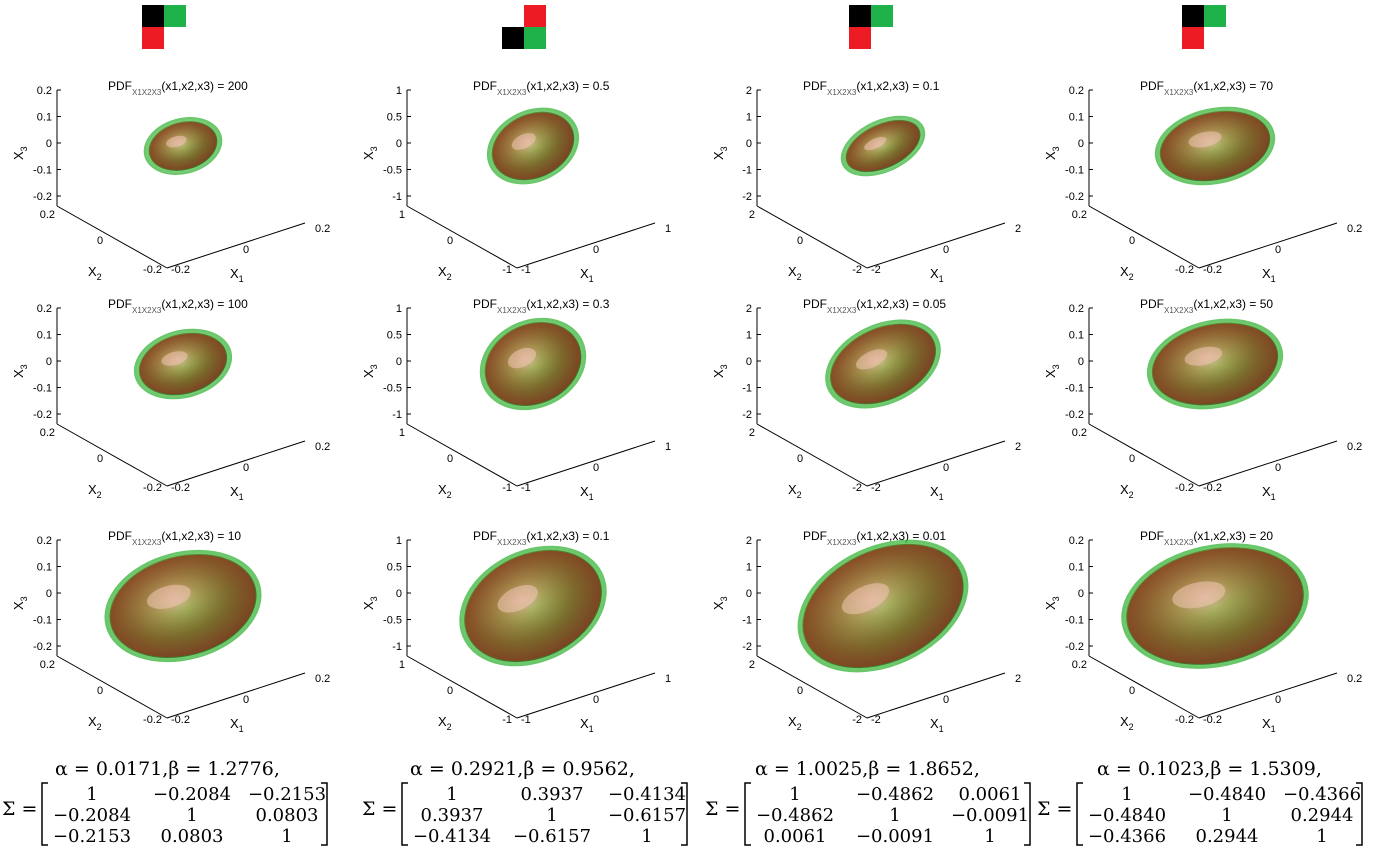  I want to click on x3-tick-label: 0.2, so click(1076, 541).